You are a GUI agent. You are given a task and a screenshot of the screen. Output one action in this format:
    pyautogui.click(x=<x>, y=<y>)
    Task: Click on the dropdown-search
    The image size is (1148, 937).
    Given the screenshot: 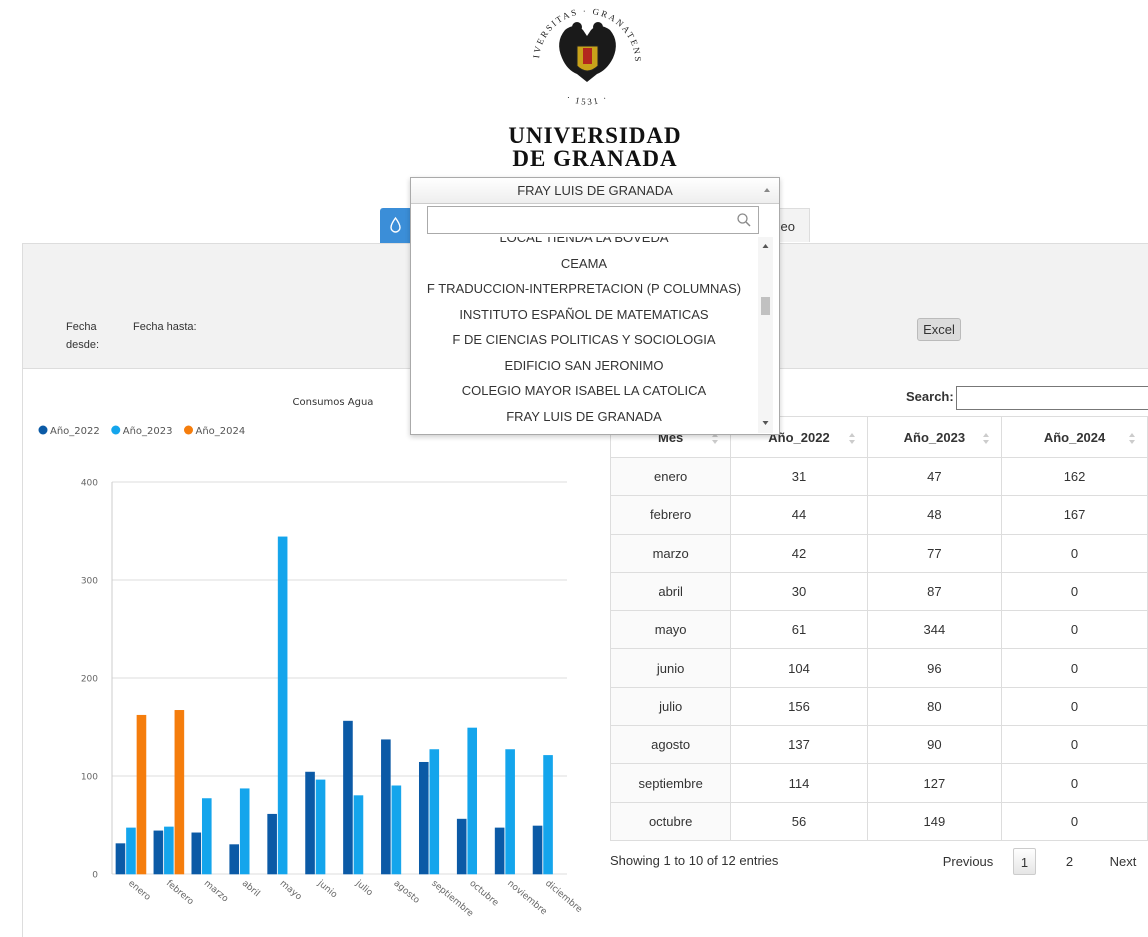 What is the action you would take?
    pyautogui.click(x=593, y=220)
    